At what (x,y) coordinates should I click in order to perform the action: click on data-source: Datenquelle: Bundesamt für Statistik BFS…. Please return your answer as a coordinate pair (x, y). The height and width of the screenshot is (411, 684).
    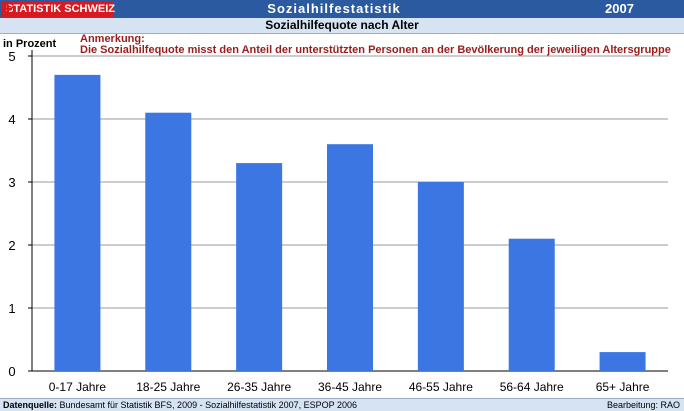
    Looking at the image, I should click on (180, 405).